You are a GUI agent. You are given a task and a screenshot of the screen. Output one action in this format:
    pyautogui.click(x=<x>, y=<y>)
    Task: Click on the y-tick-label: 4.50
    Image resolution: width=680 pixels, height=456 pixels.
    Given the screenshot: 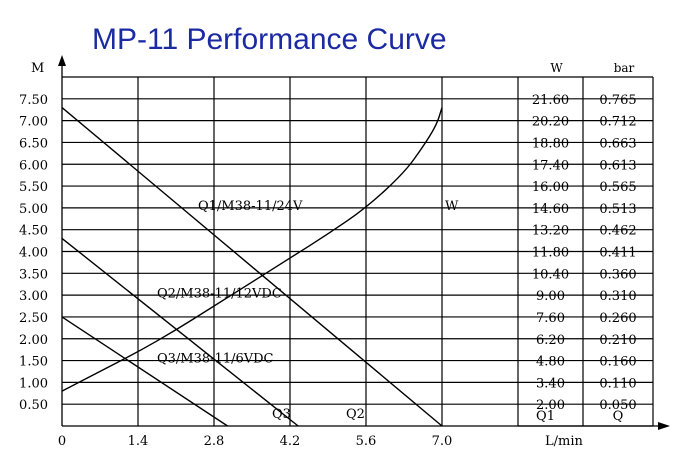 What is the action you would take?
    pyautogui.click(x=33, y=231)
    